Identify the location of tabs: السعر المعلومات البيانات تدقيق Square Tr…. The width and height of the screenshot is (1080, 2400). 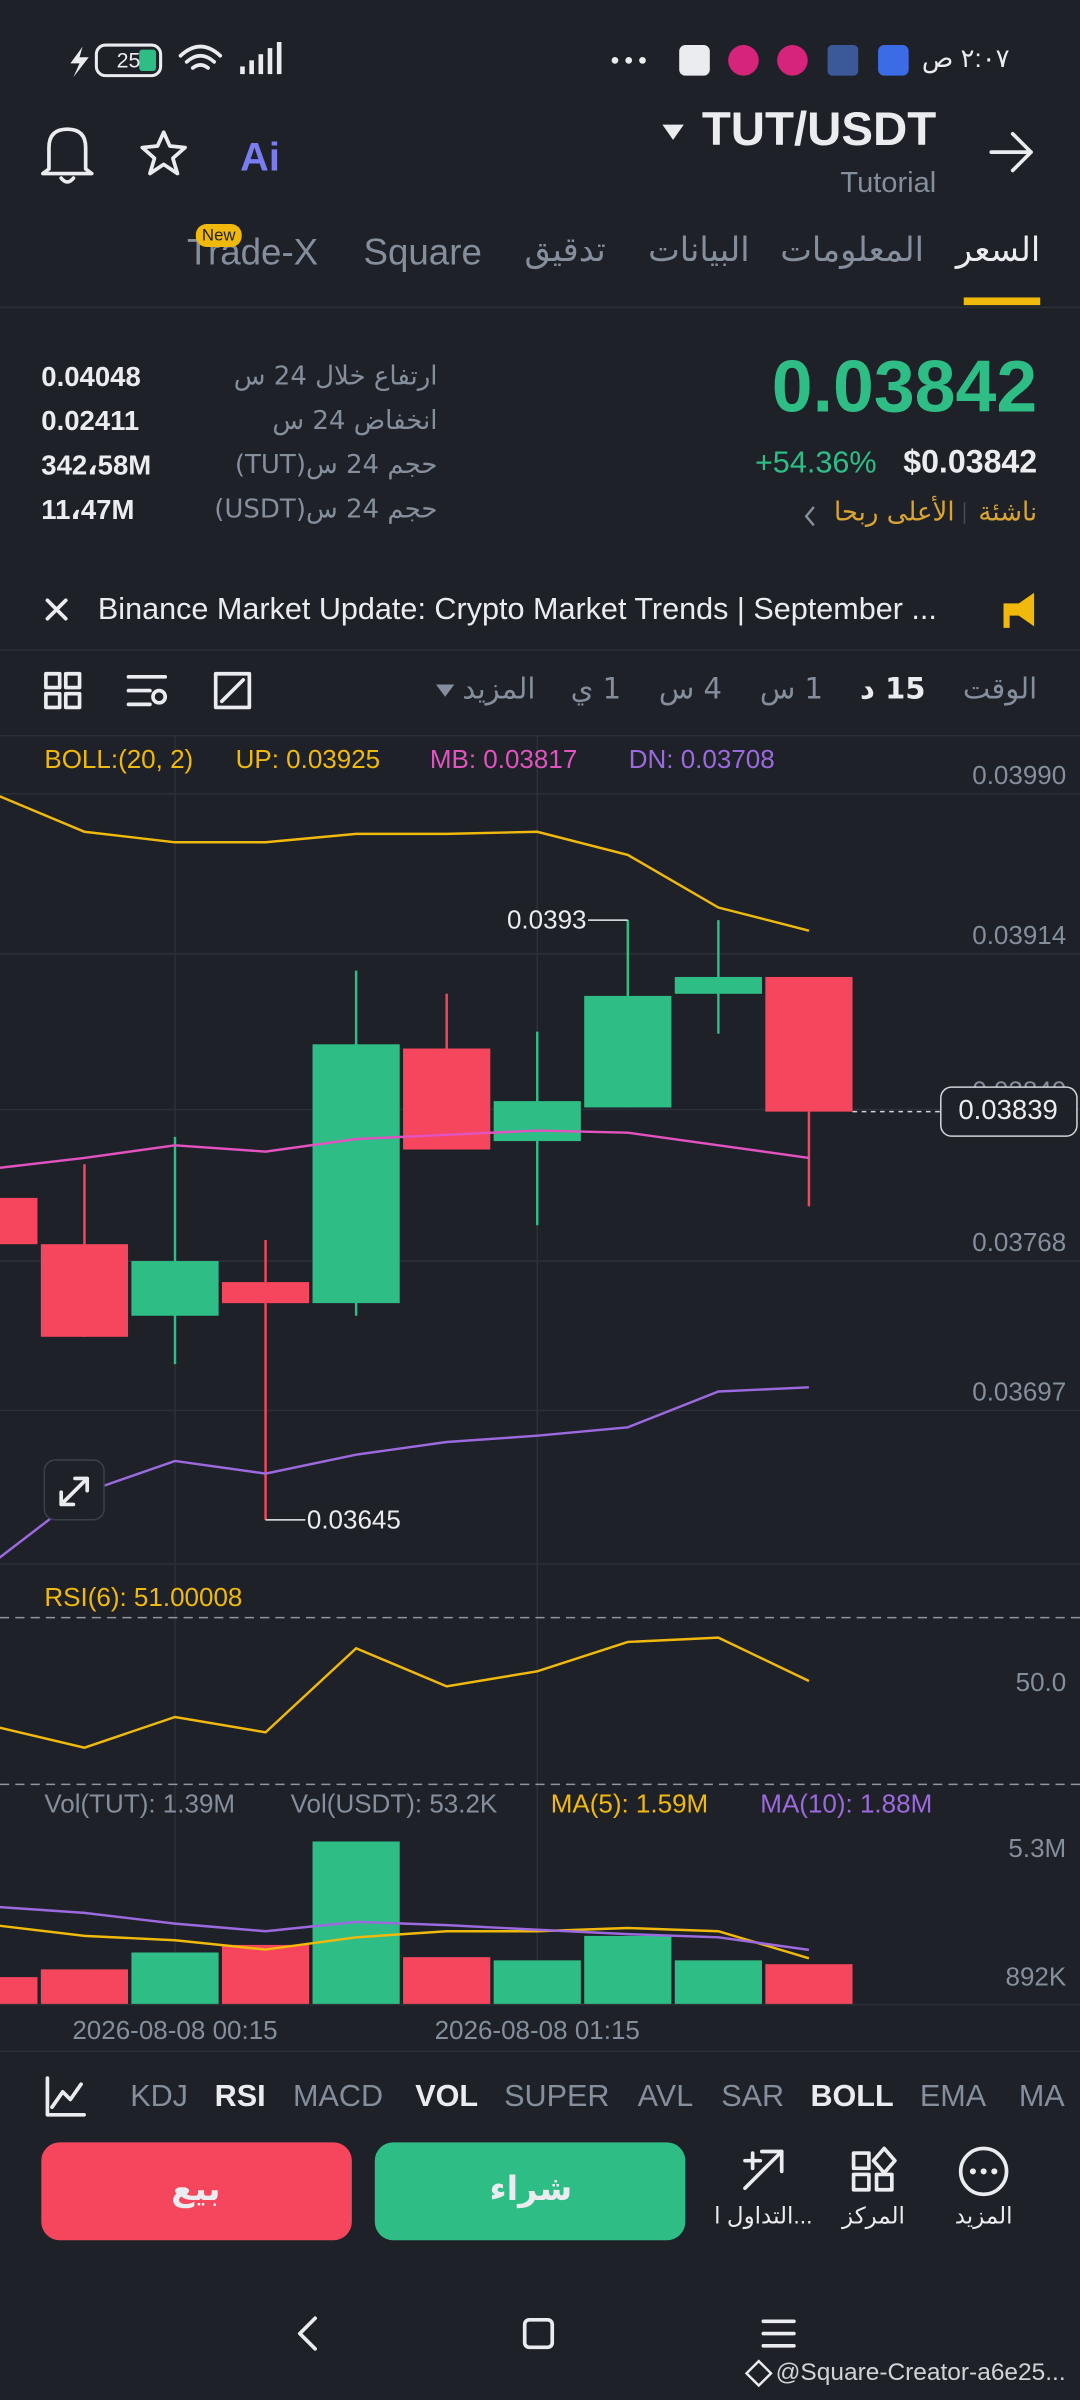
(540, 266).